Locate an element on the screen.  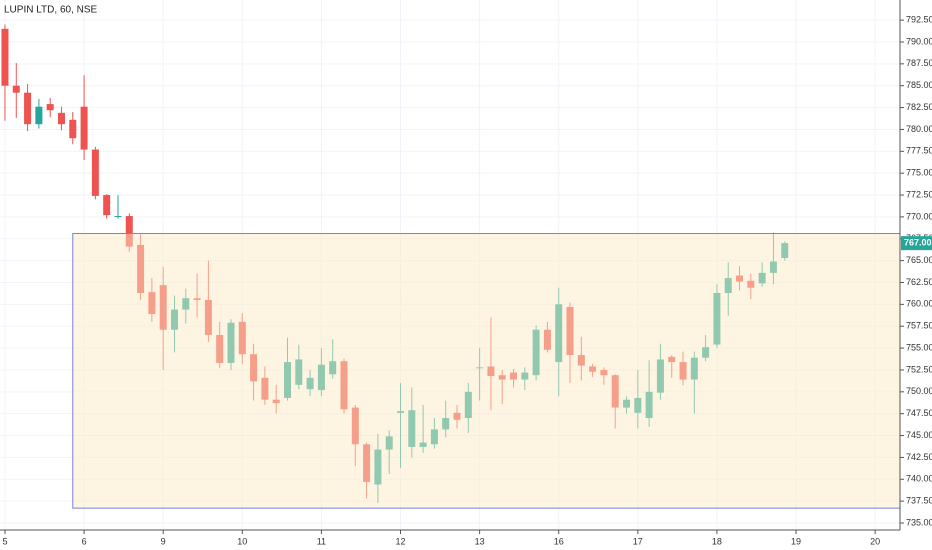
last-price-label: 767.00 is located at coordinates (918, 243).